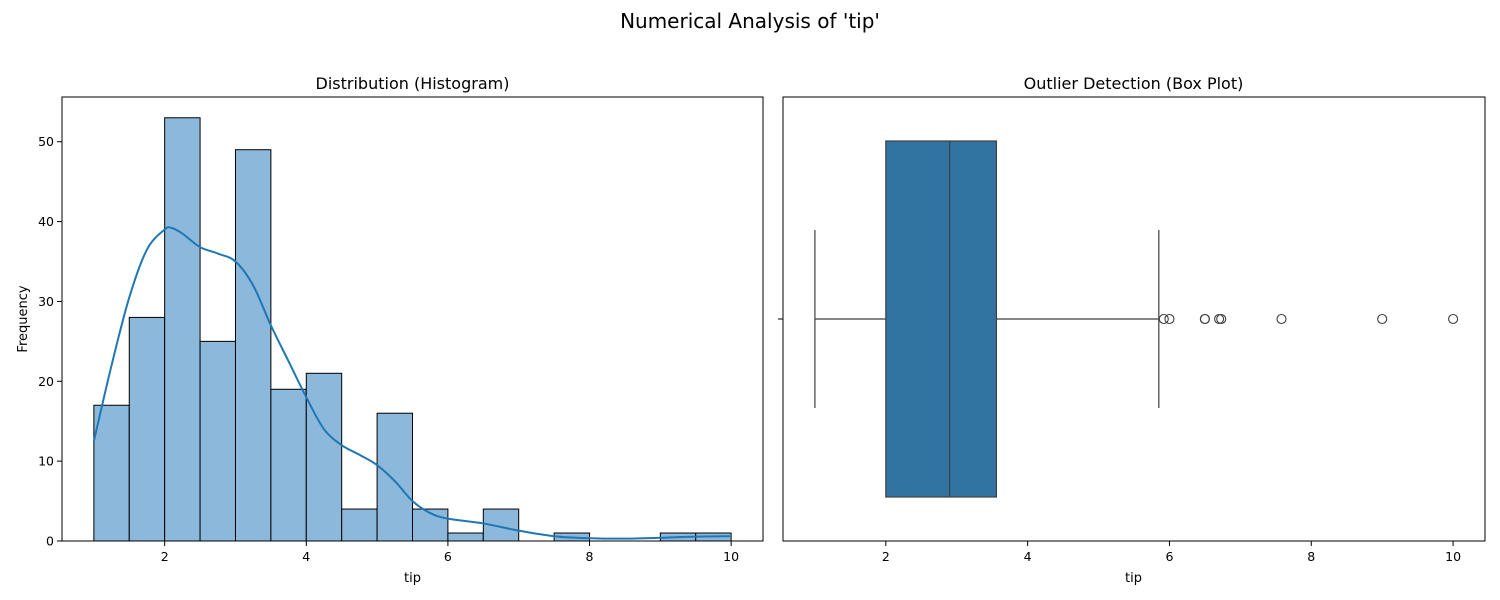 The width and height of the screenshot is (1500, 600). What do you see at coordinates (731, 556) in the screenshot?
I see `histogram-x-tick-label: 10` at bounding box center [731, 556].